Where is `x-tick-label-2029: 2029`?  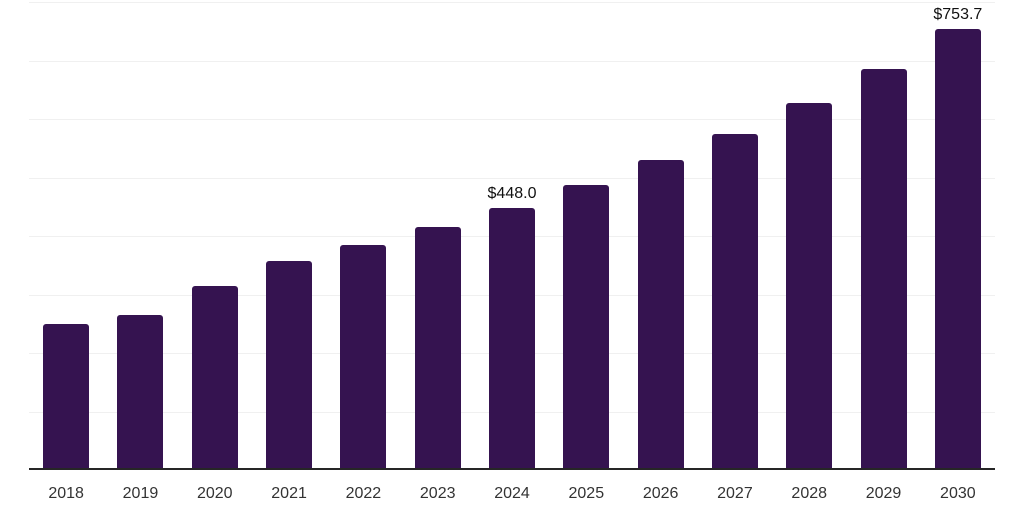
x-tick-label-2029: 2029 is located at coordinates (883, 493).